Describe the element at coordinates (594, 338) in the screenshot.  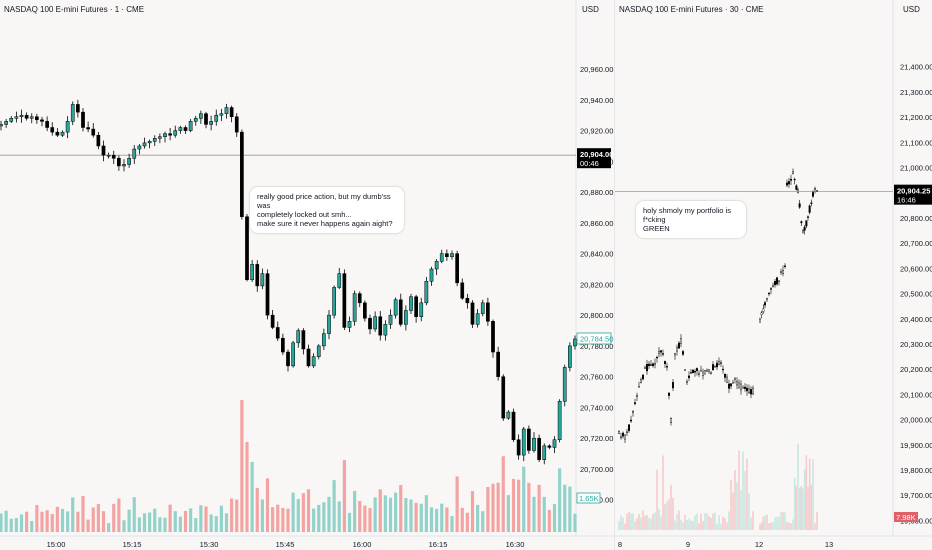
I see `left-current-price-tag` at that location.